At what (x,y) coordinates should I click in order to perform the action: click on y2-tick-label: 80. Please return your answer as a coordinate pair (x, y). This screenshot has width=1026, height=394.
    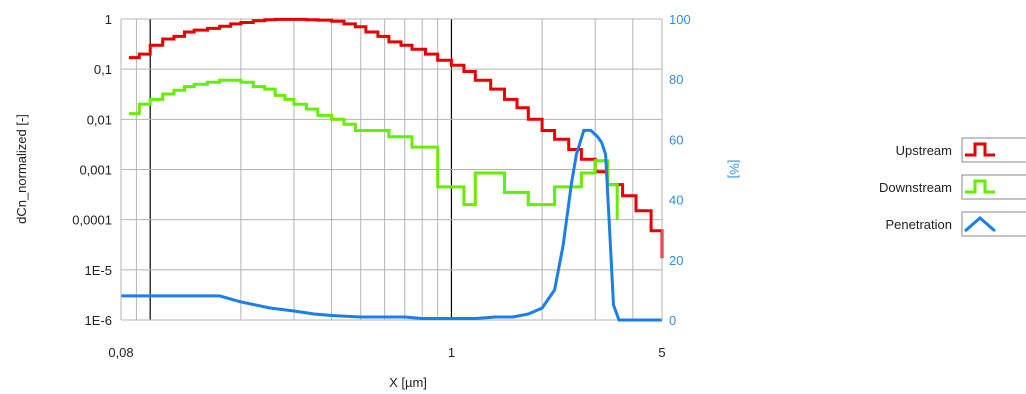
    Looking at the image, I should click on (676, 79).